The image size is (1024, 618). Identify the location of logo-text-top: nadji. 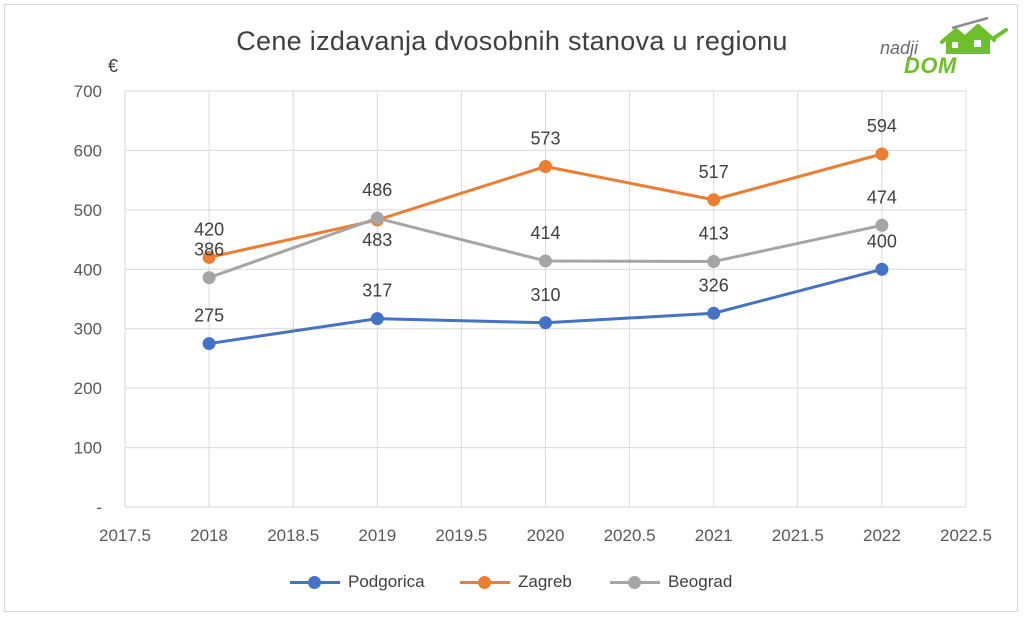
(899, 48).